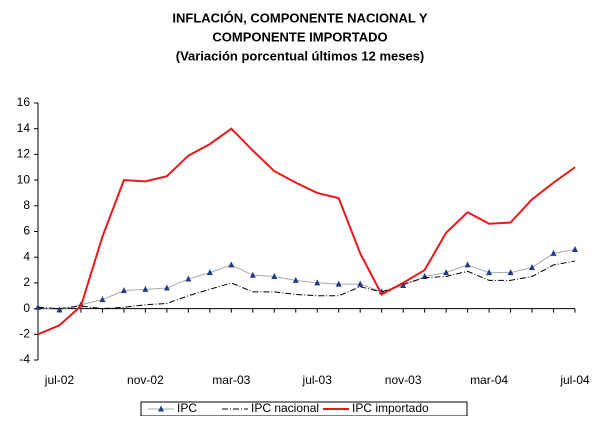 This screenshot has height=421, width=592. I want to click on y-tick-label: -2, so click(24, 333).